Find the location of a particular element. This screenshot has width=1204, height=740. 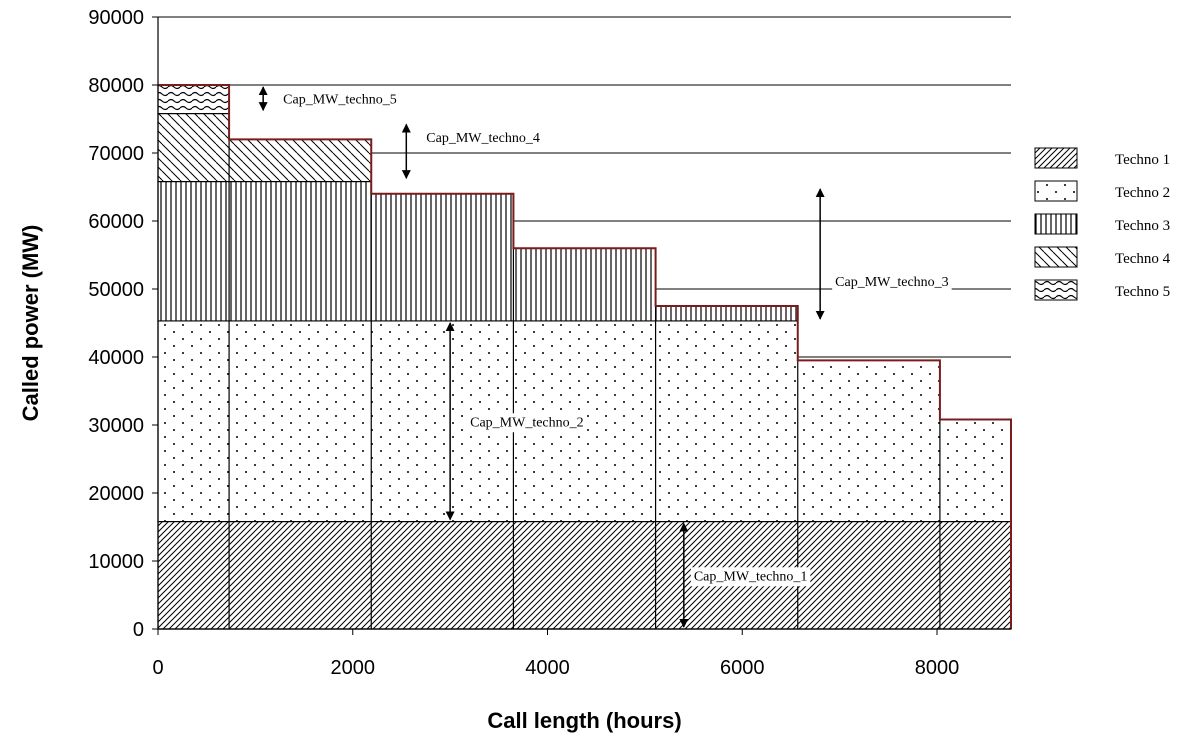

x-tick-label: 8000 is located at coordinates (937, 668).